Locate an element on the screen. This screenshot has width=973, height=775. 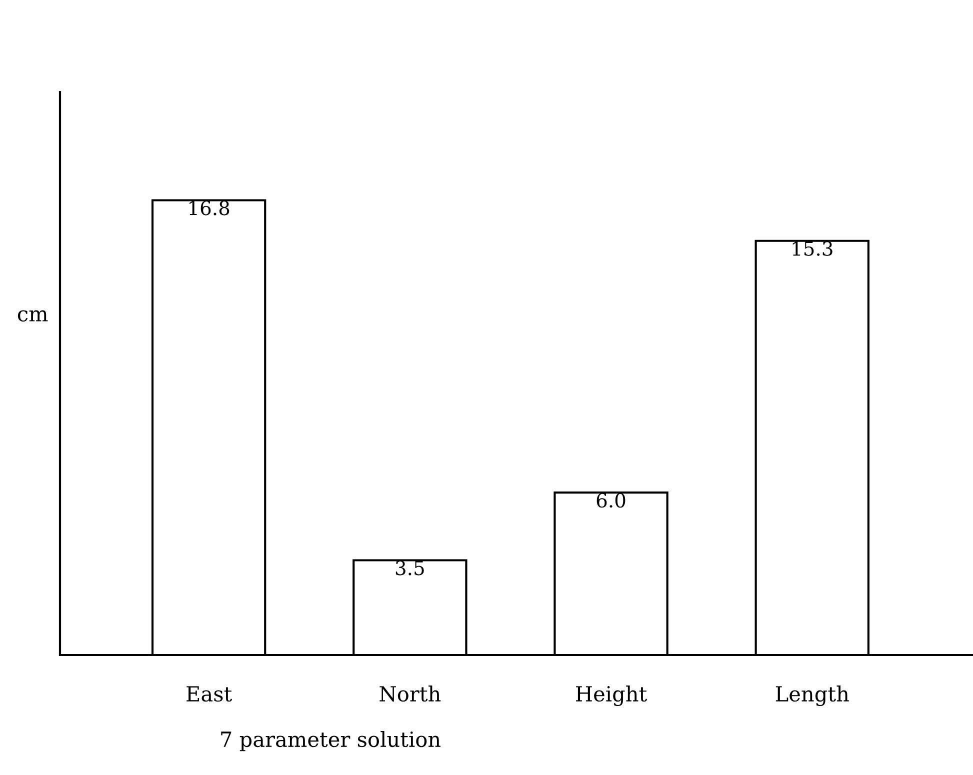
y-axis-title: cm is located at coordinates (33, 316).